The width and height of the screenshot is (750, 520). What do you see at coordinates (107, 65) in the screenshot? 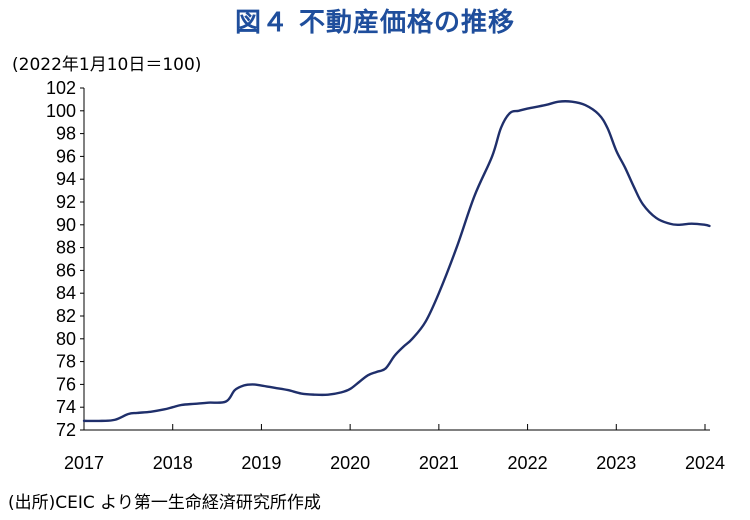
I see `y-axis-unit-label: (2022年1月10日＝100)` at bounding box center [107, 65].